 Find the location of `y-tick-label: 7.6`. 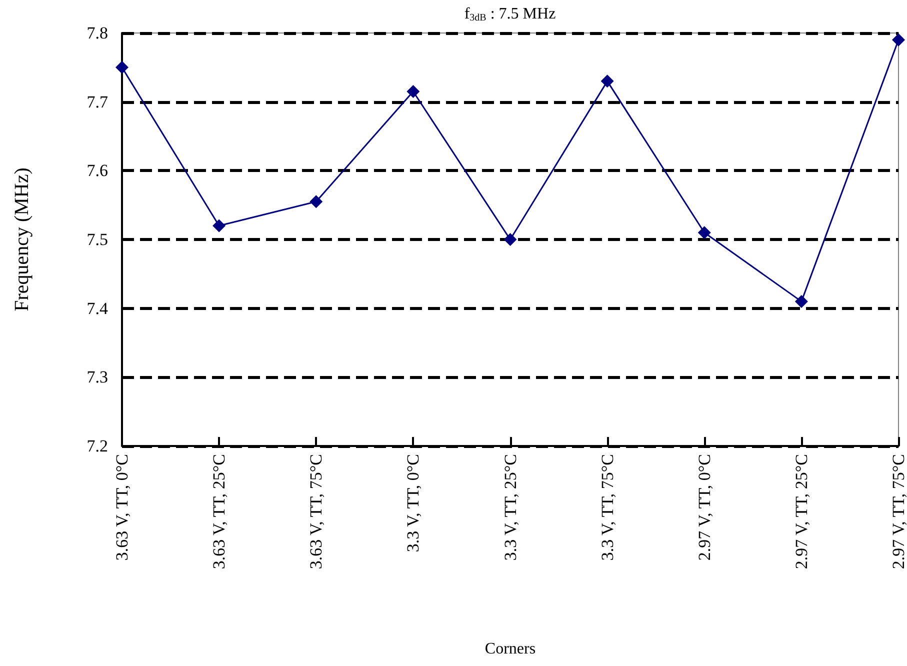

y-tick-label: 7.6 is located at coordinates (97, 170).